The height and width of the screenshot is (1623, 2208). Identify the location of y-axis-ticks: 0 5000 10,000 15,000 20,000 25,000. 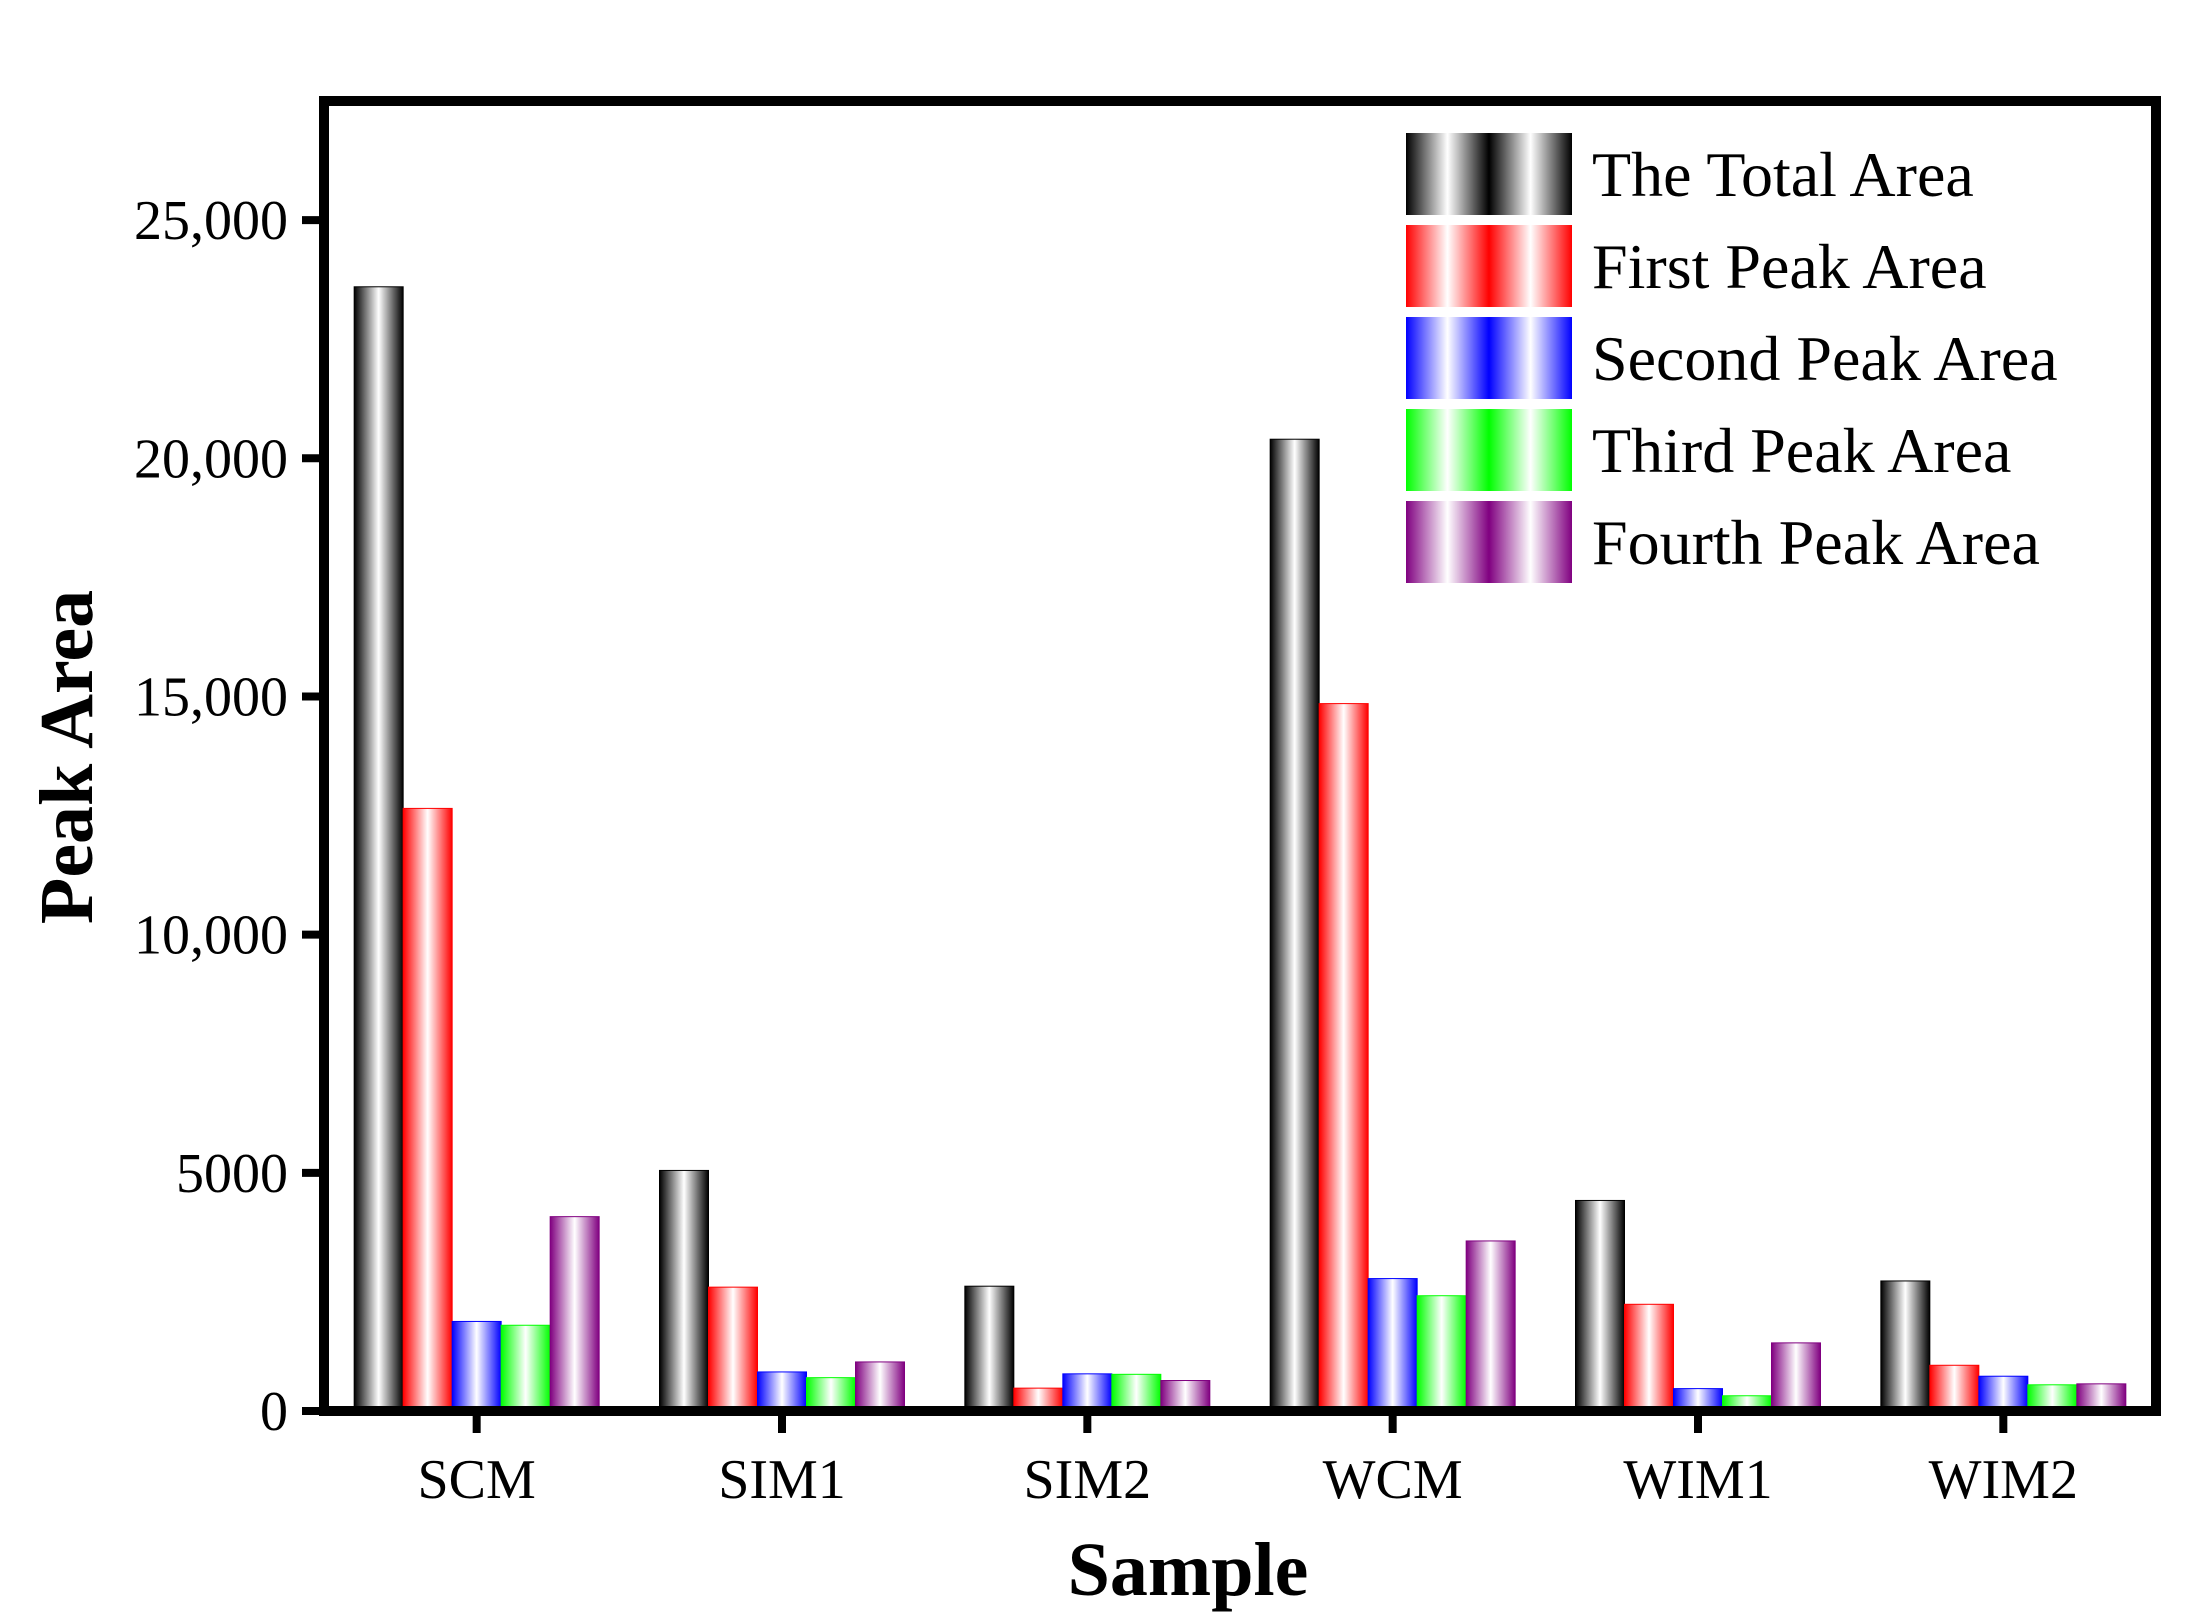
(229, 816).